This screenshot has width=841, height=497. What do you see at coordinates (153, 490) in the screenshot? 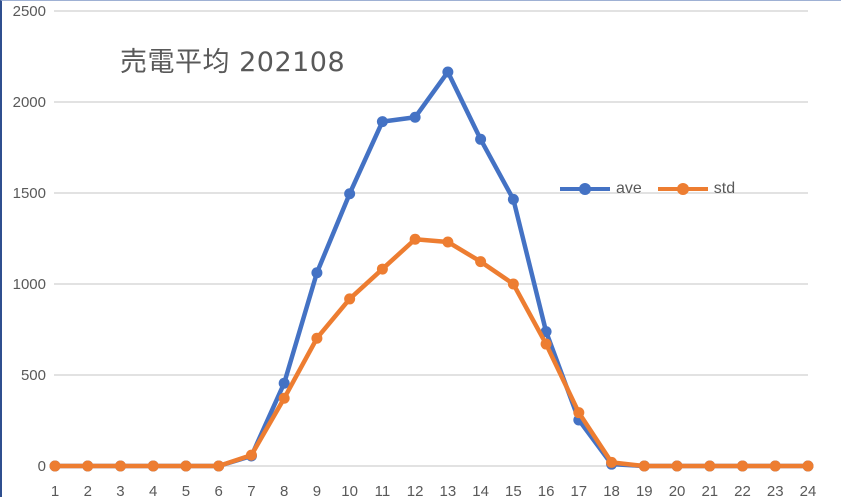
I see `x-tick-label: 4` at bounding box center [153, 490].